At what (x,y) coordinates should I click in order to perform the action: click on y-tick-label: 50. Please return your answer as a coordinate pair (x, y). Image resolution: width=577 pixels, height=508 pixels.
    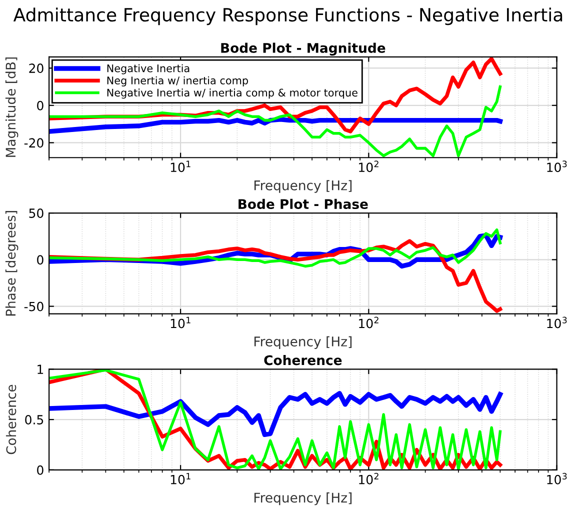
    Looking at the image, I should click on (36, 213).